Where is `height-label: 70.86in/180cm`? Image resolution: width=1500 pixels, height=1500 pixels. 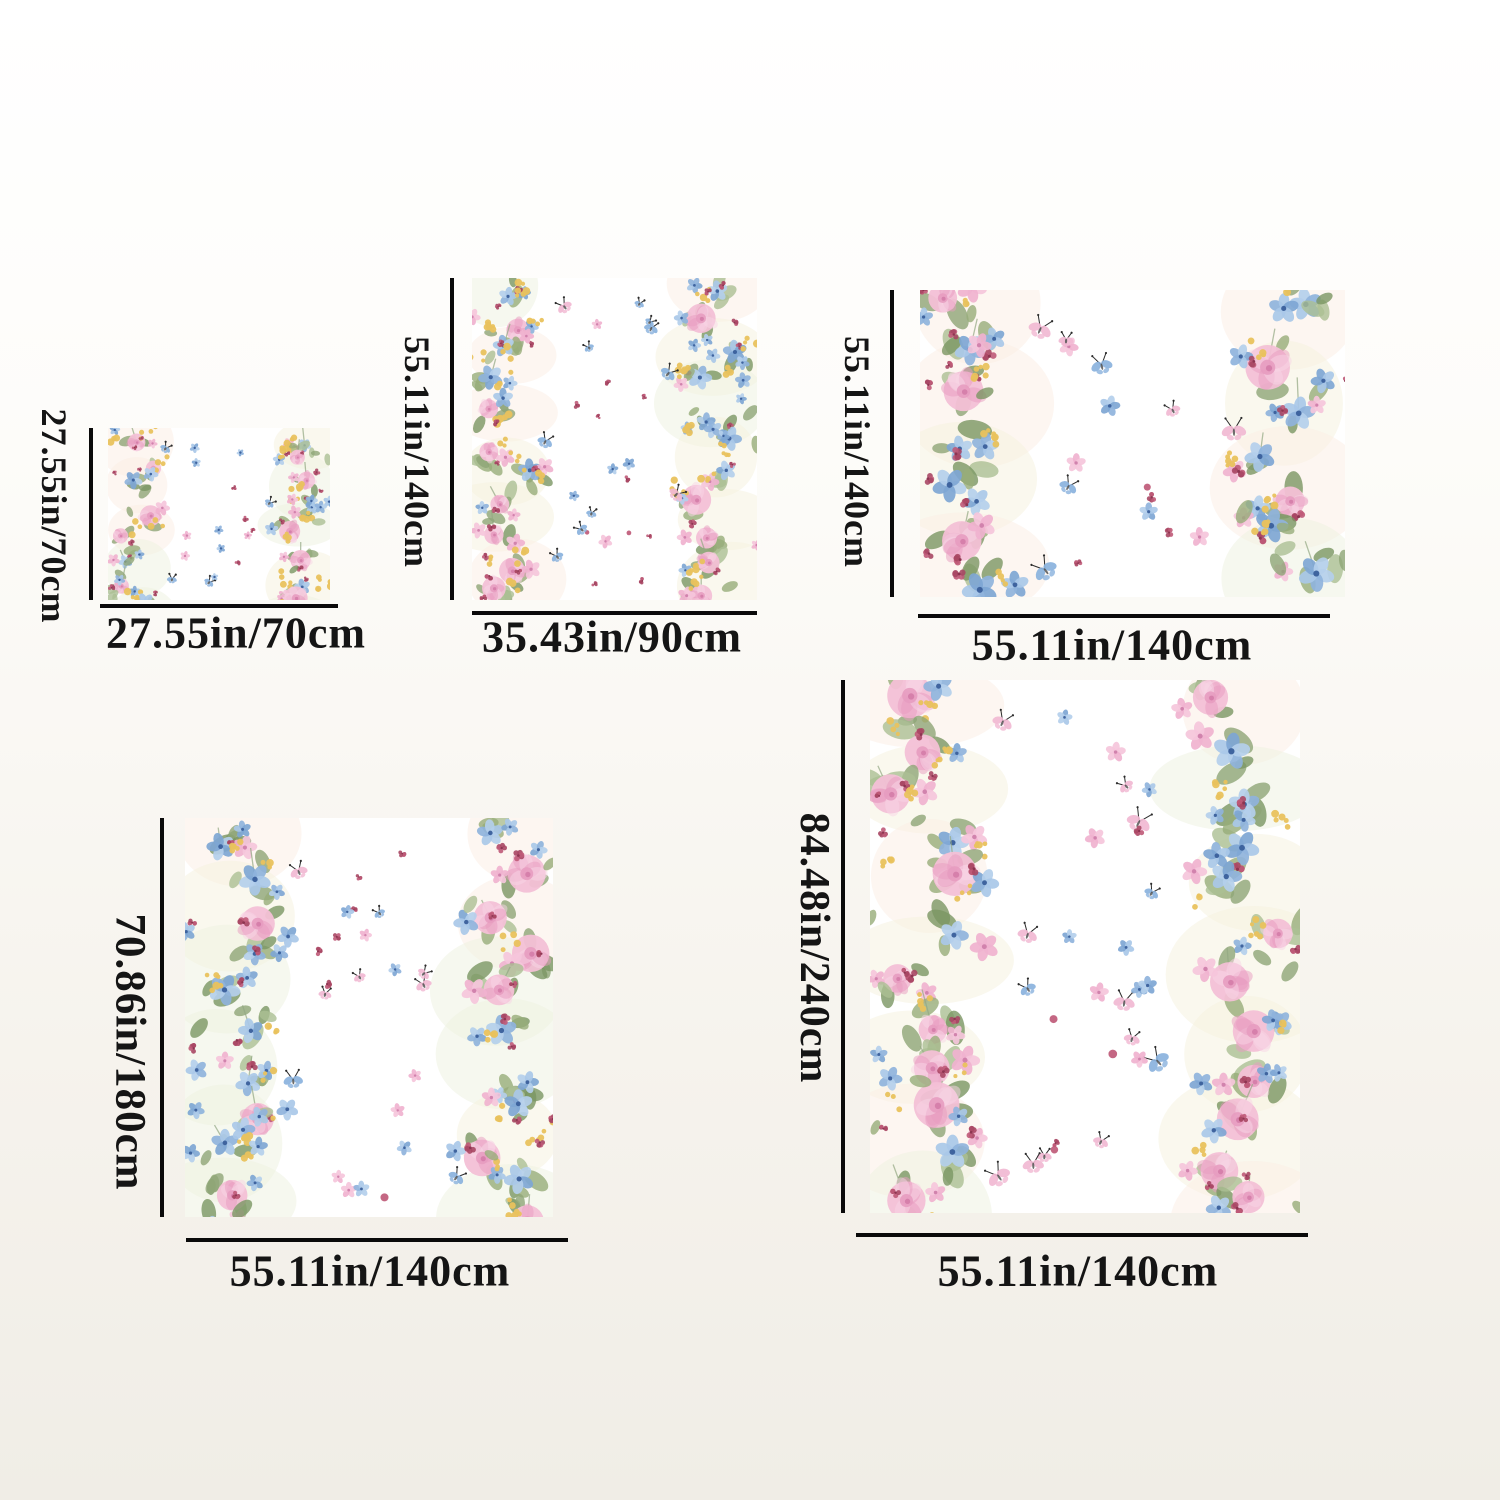
height-label: 70.86in/180cm is located at coordinates (130, 1052).